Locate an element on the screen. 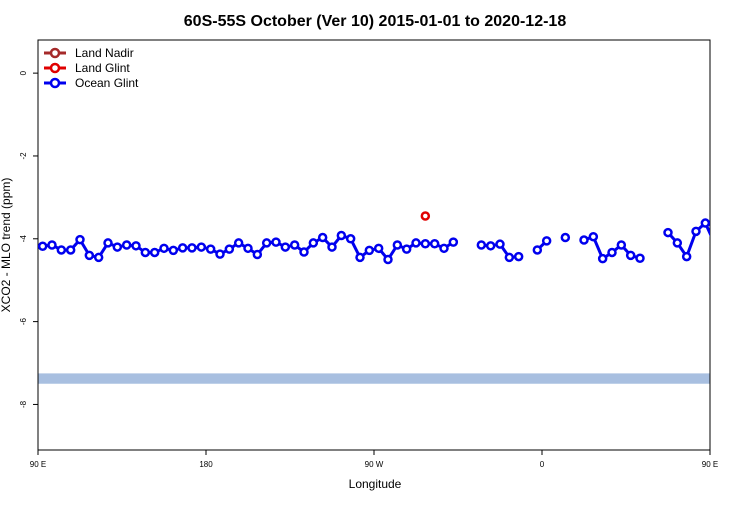 The image size is (750, 505). legend-label-land-glint: Land Glint is located at coordinates (102, 68).